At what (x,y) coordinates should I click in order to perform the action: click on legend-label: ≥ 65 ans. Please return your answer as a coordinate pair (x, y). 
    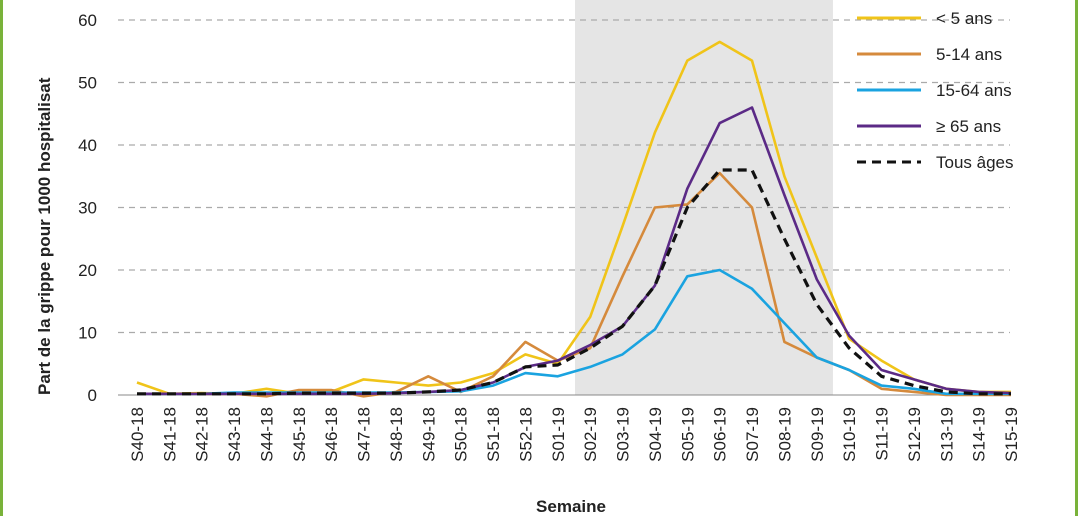
    Looking at the image, I should click on (968, 126).